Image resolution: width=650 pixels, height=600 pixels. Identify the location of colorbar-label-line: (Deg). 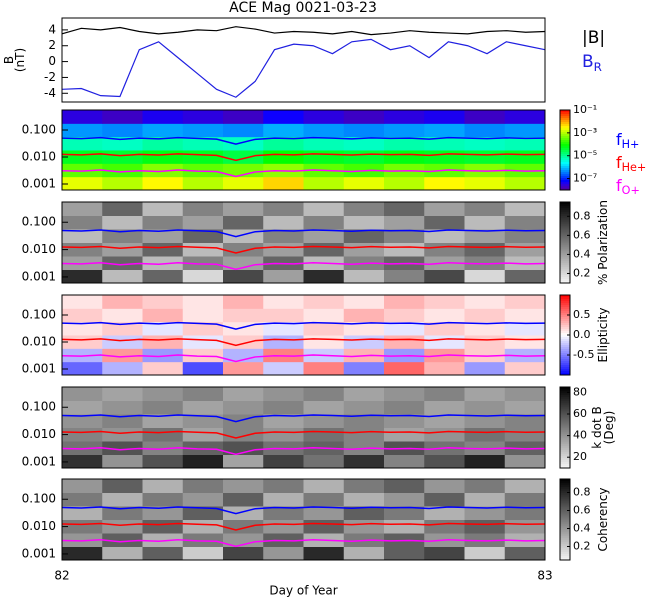
(609, 428).